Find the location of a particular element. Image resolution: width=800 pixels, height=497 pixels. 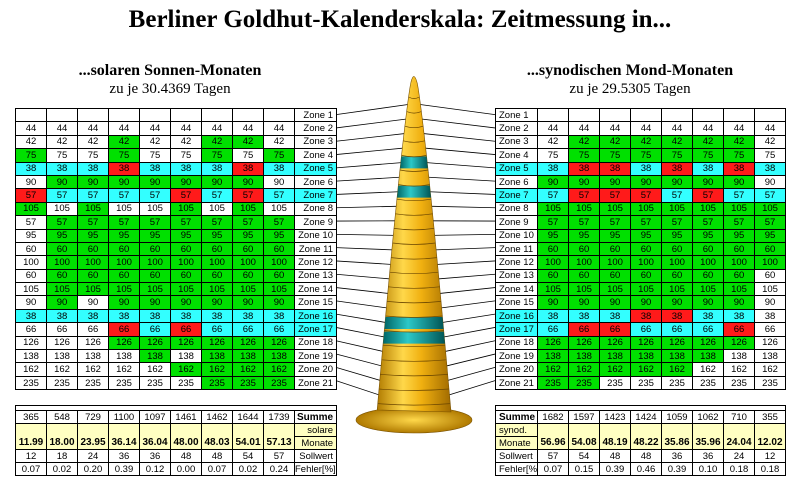

table-row: 90 90 90 90 90 90 90 90 90 Zone 6 is located at coordinates (176, 182).